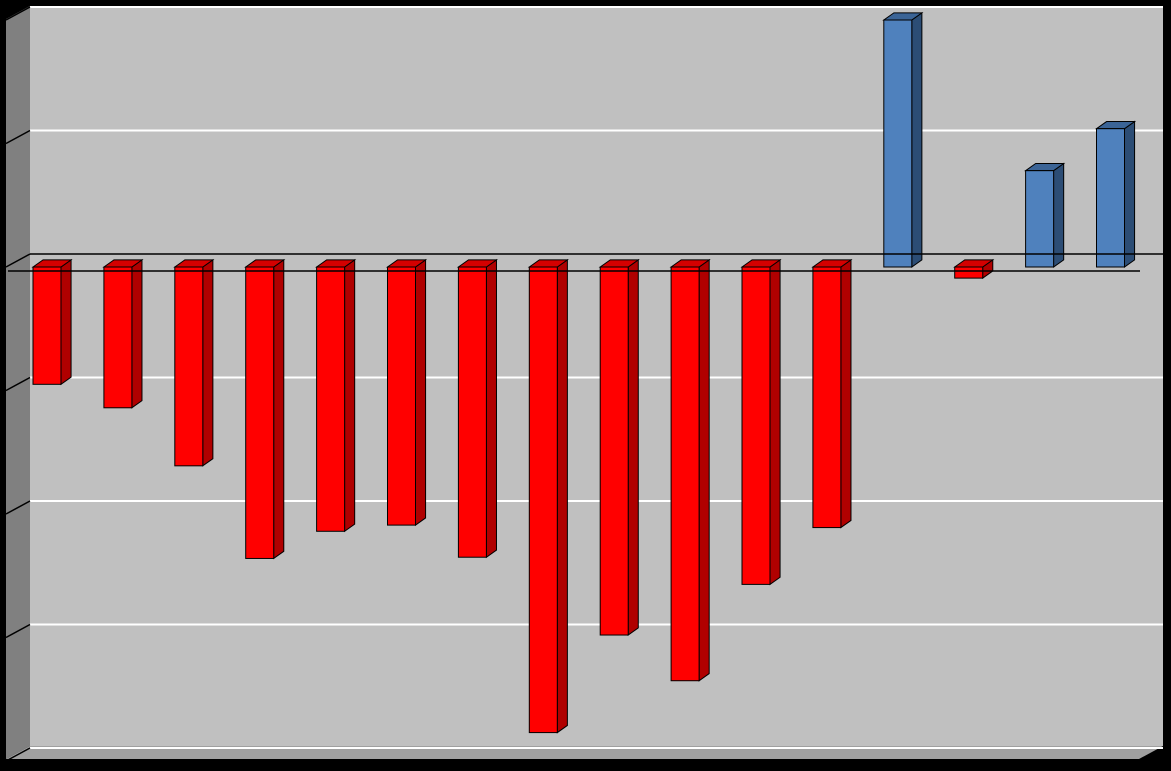 The image size is (1171, 771). Describe the element at coordinates (584, 262) in the screenshot. I see `zero-axis` at that location.